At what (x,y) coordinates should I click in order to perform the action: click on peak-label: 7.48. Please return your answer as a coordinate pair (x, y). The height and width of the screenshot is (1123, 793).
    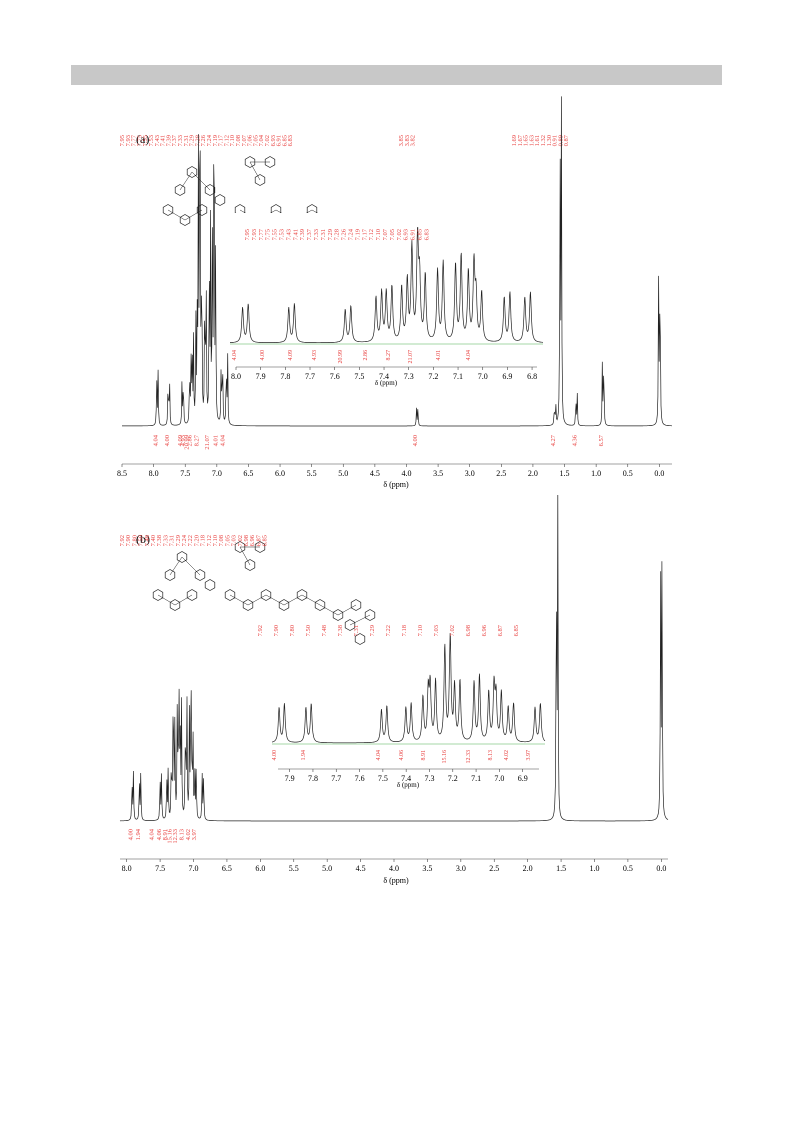
    Looking at the image, I should click on (147, 540).